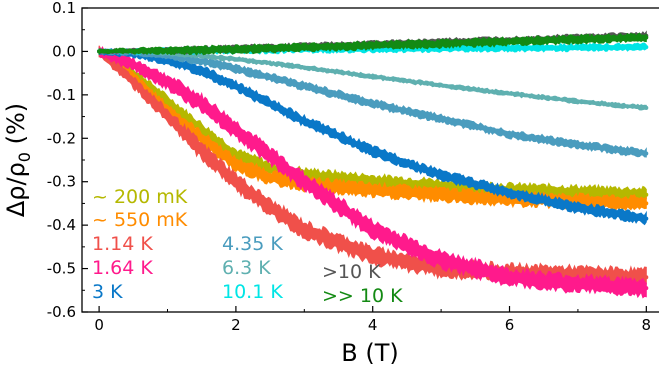 The width and height of the screenshot is (659, 366). Describe the element at coordinates (61, 182) in the screenshot. I see `y-tick-label: -0.3` at that location.